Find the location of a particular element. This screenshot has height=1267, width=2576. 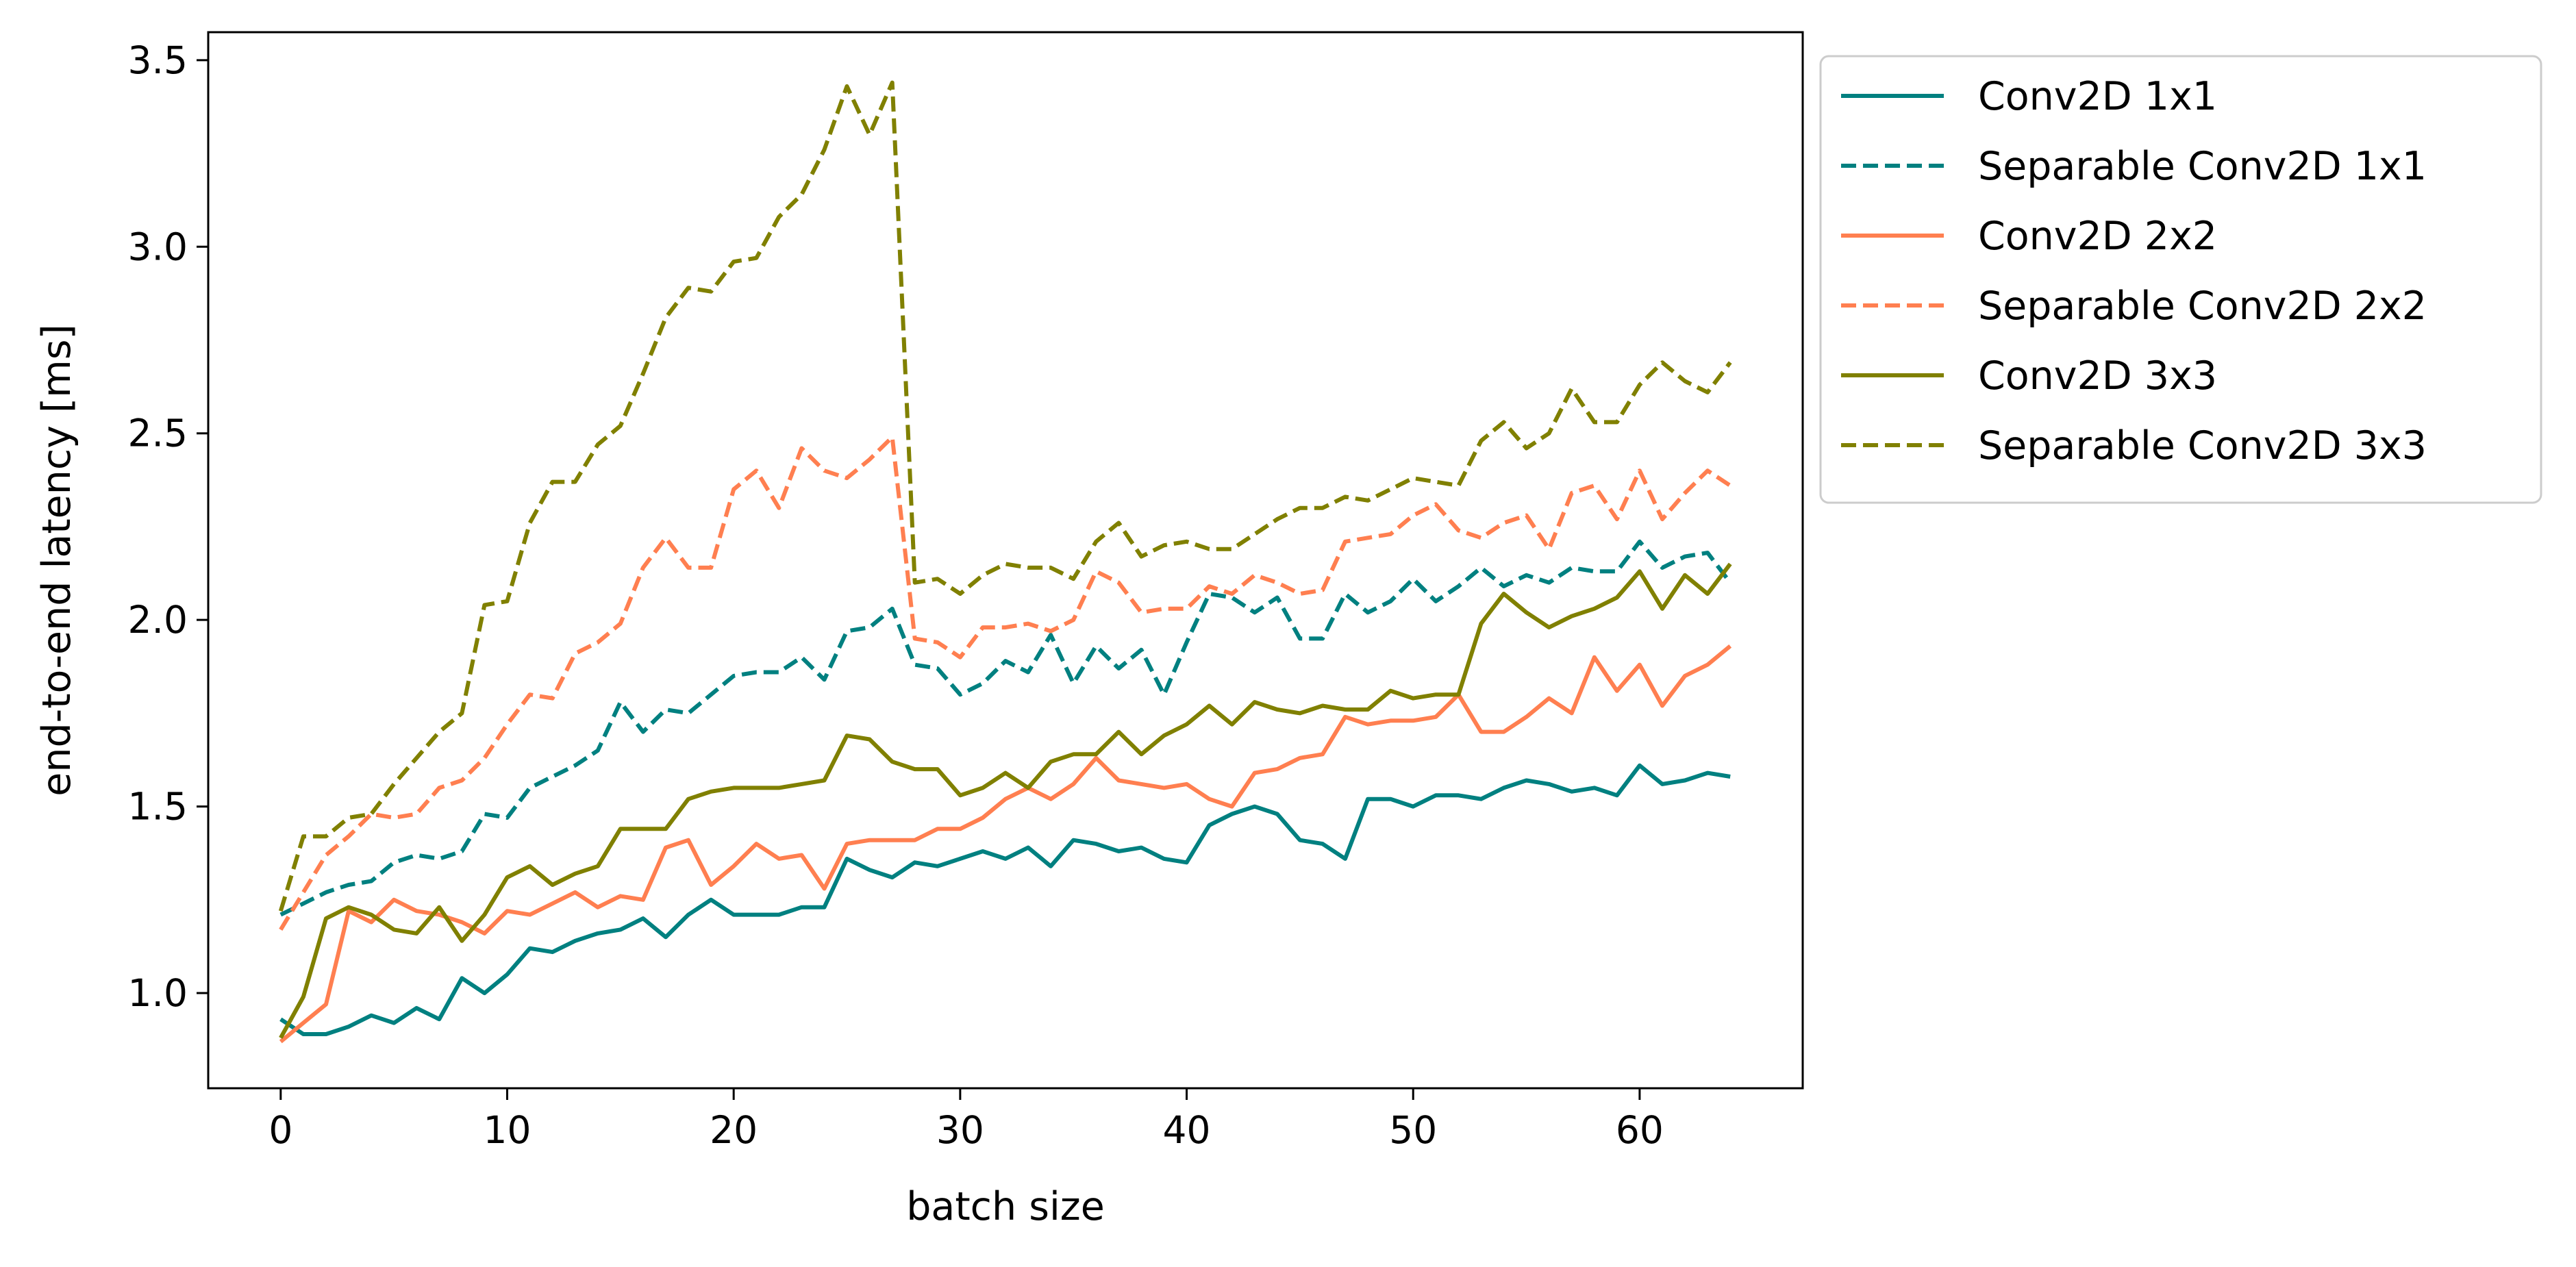

x-axis-label: batch size is located at coordinates (1005, 1206).